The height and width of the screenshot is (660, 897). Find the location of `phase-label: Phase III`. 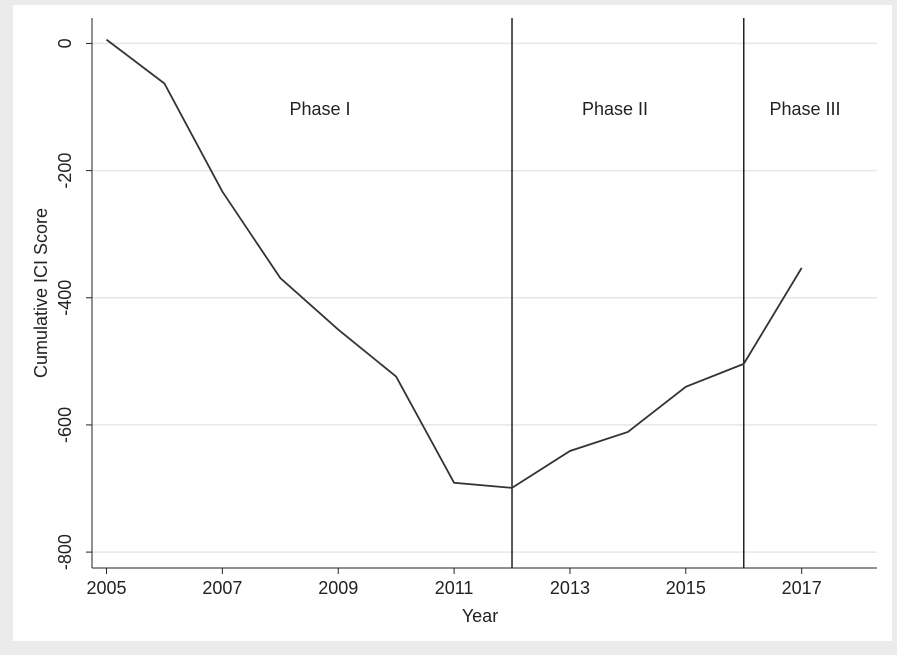

phase-label: Phase III is located at coordinates (804, 109).